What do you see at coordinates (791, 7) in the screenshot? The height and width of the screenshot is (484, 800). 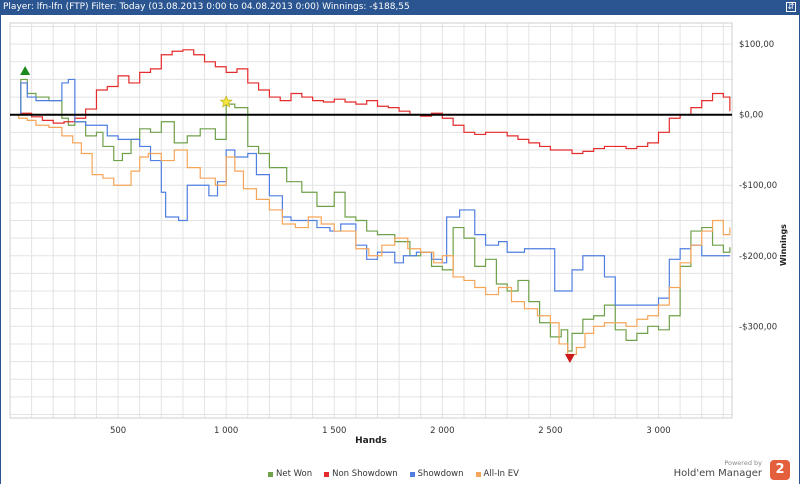 I see `titlebar-toggle-icon: ⇵` at bounding box center [791, 7].